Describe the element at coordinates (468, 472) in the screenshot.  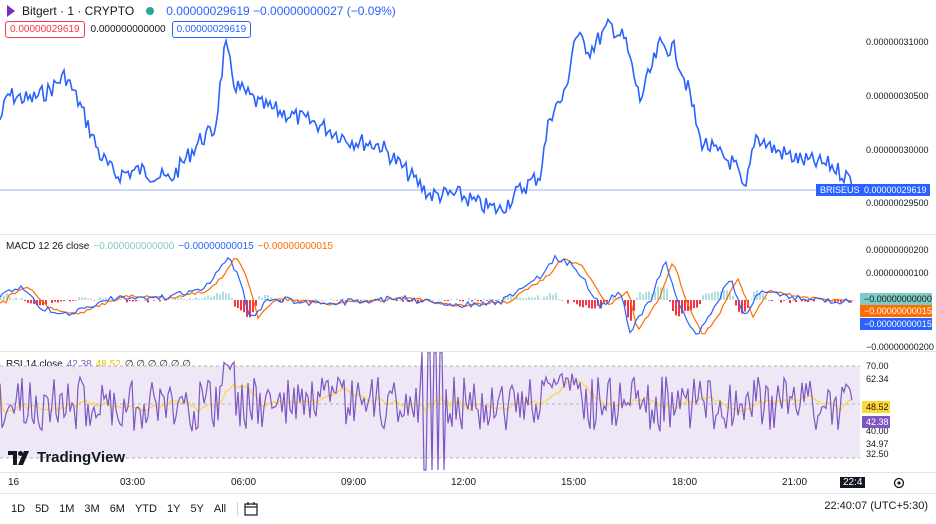
I see `time-axis-border` at that location.